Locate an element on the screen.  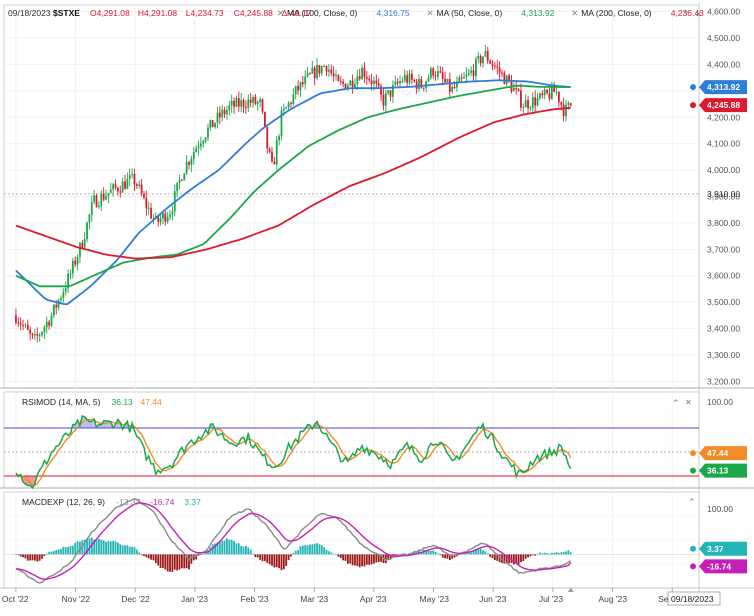
x-tick-label: Oct '22 is located at coordinates (15, 599).